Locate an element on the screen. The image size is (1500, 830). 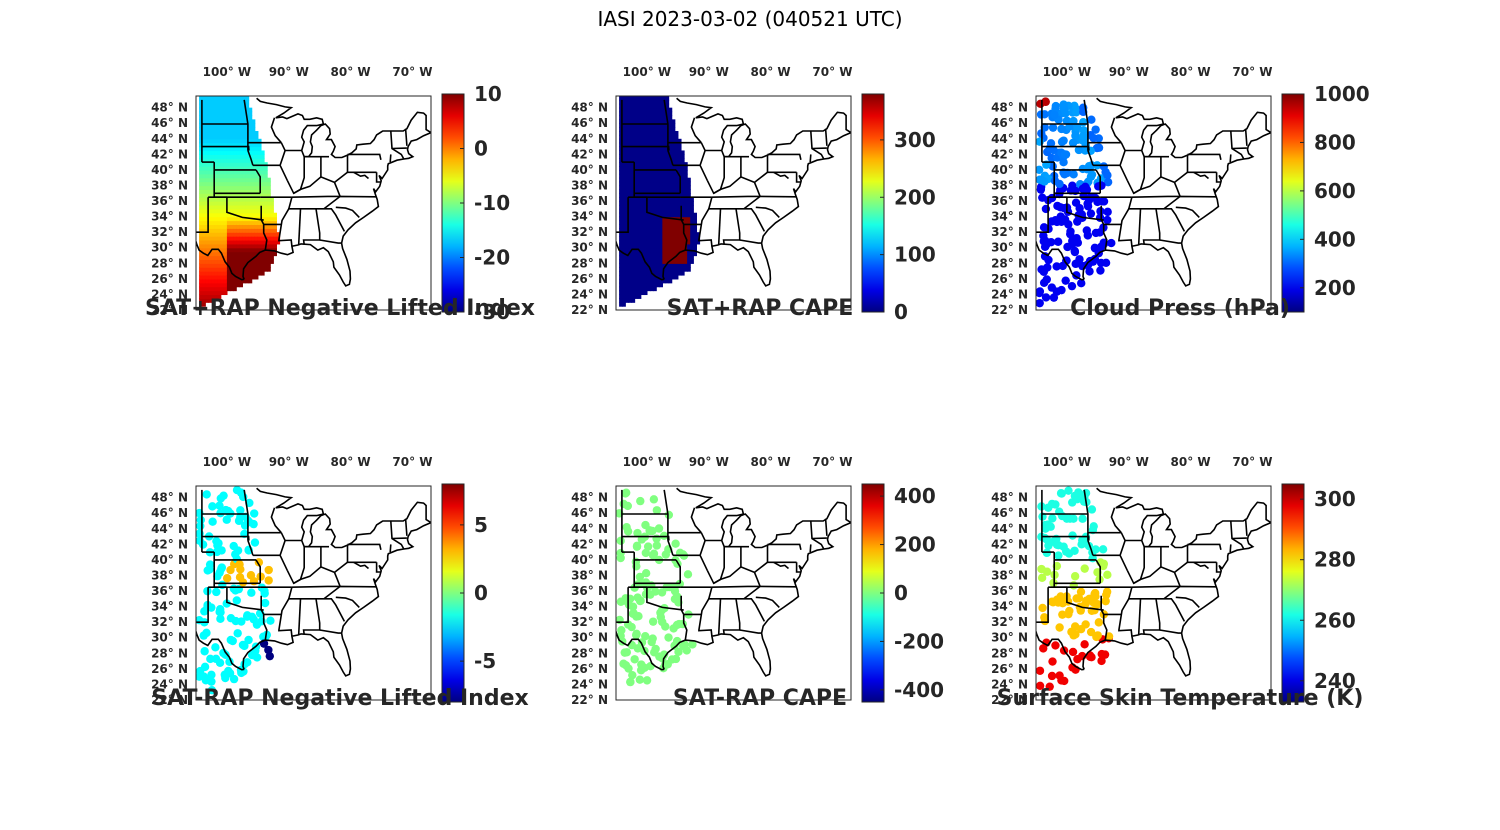
lat-tick-label: 42° N is located at coordinates (1009, 544).